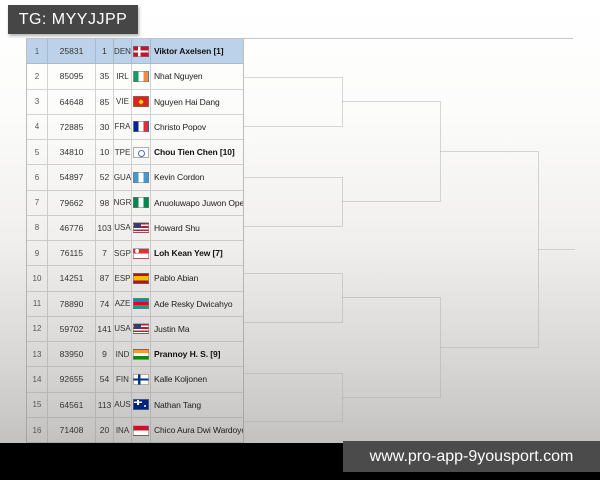  Describe the element at coordinates (72, 404) in the screenshot. I see `member-id-cell: 64561` at that location.